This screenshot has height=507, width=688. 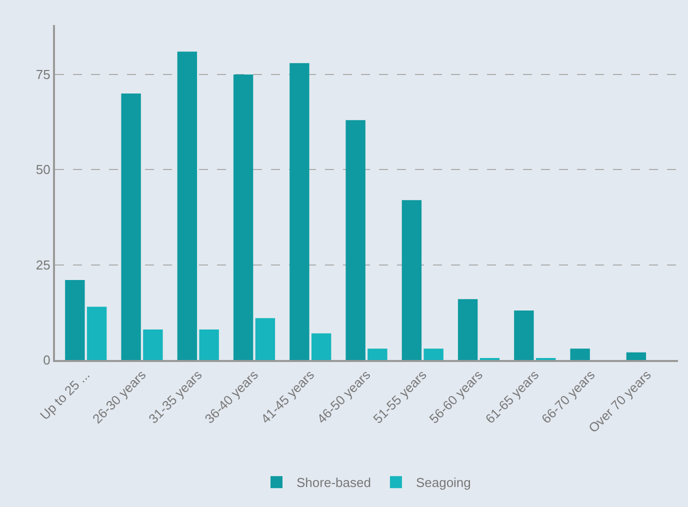 I want to click on y-tick-label: 0, so click(x=46, y=360).